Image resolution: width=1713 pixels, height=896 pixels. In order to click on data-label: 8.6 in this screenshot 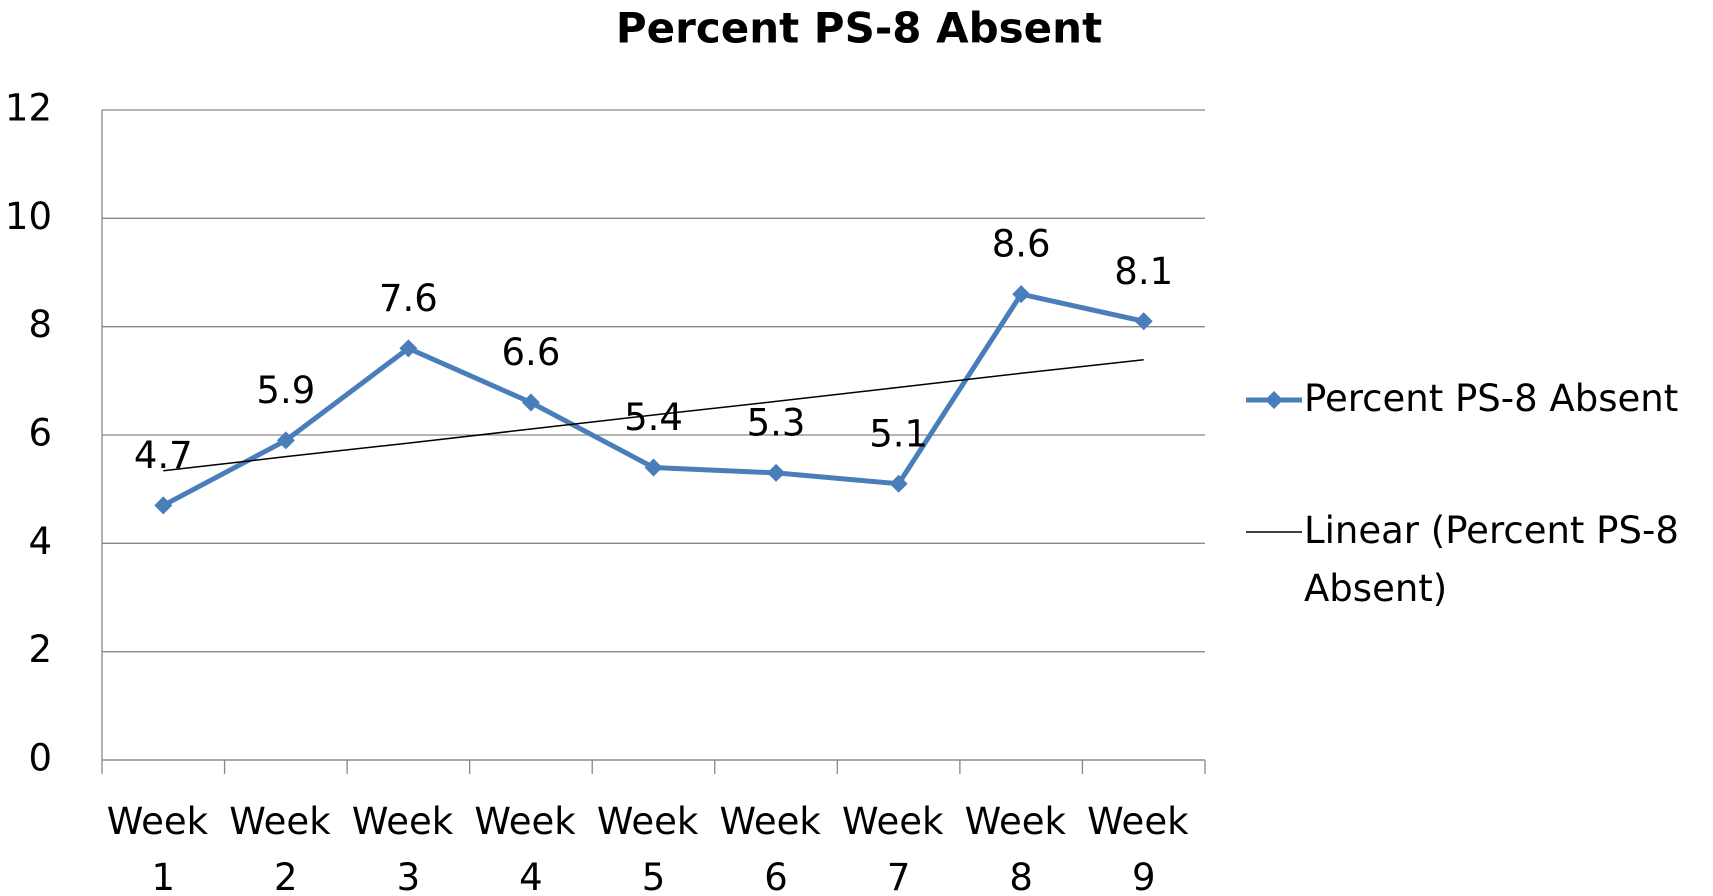, I will do `click(1021, 244)`.